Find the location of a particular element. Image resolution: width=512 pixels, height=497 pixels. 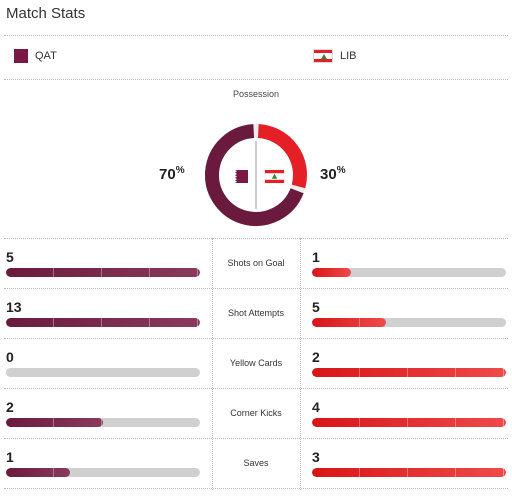

home-stat-value: 5 is located at coordinates (10, 257).